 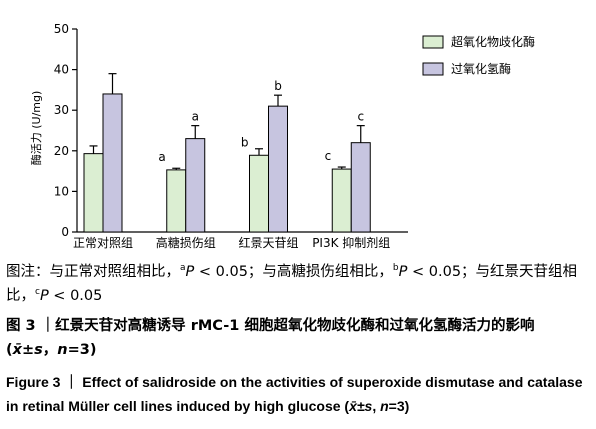 I want to click on note-b-p: P, so click(x=403, y=272).